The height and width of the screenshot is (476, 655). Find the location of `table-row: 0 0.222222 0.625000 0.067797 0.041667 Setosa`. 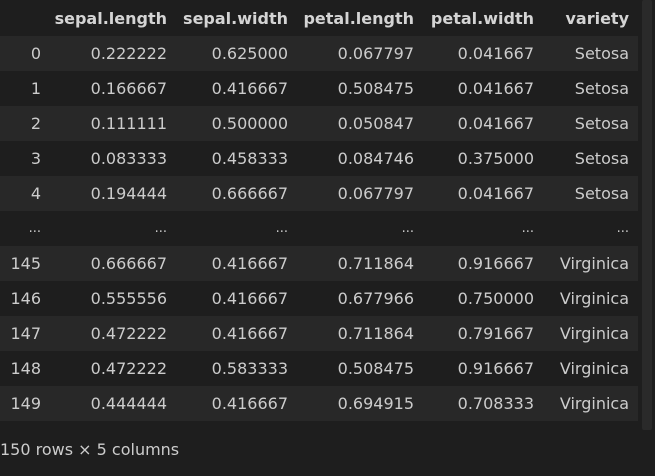

table-row: 0 0.222222 0.625000 0.067797 0.041667 Setosa is located at coordinates (319, 53).